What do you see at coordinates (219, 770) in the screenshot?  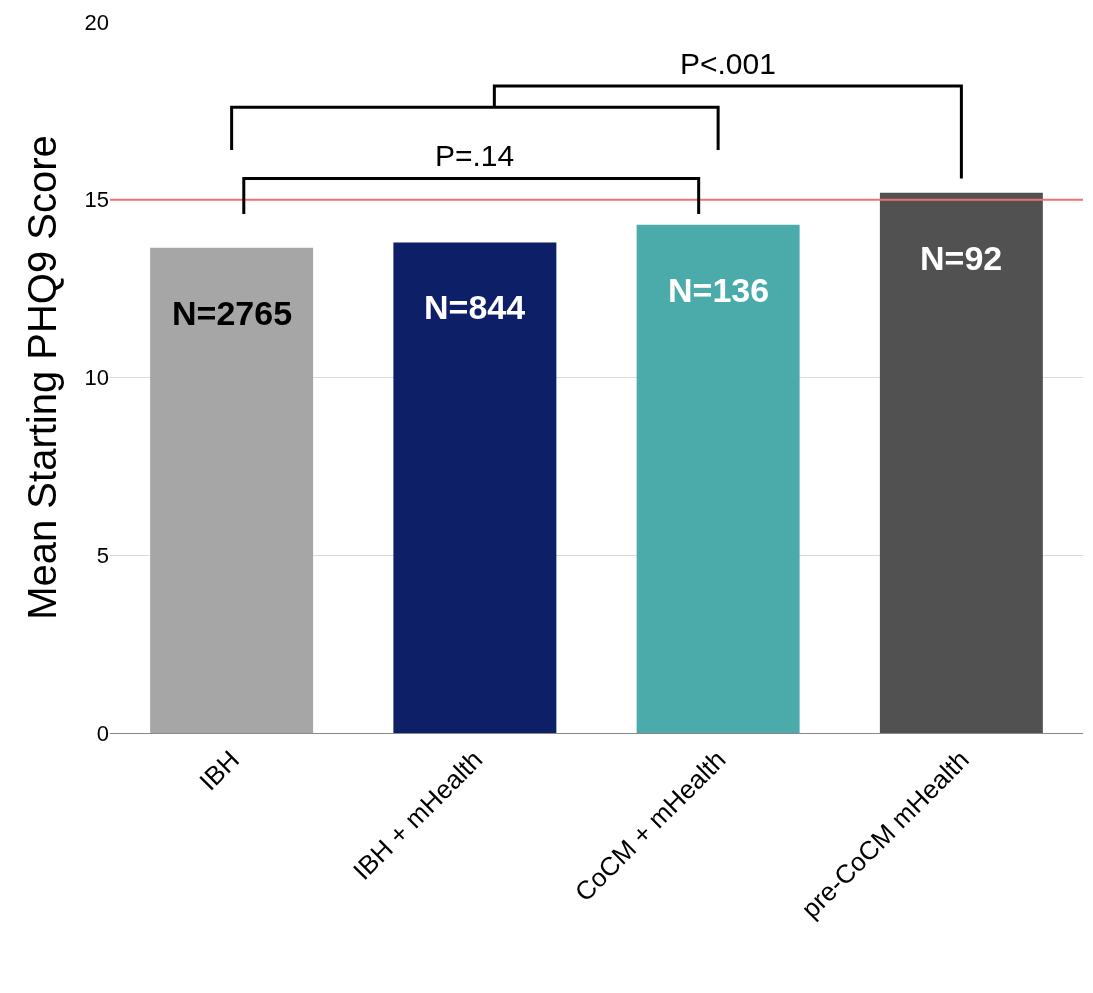 I see `x-tick-label: IBH` at bounding box center [219, 770].